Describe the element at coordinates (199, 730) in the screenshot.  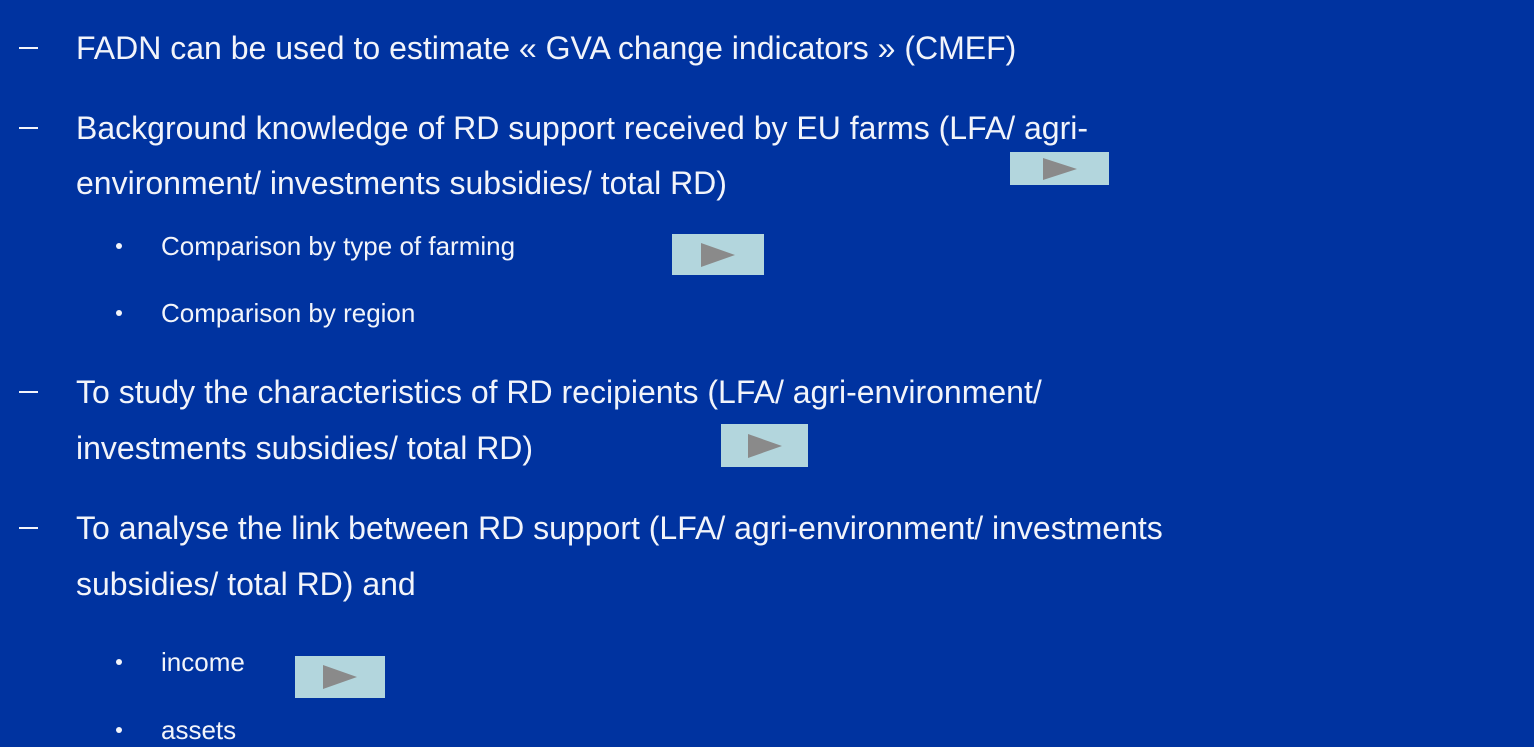
I see `subitem-text: assets` at that location.